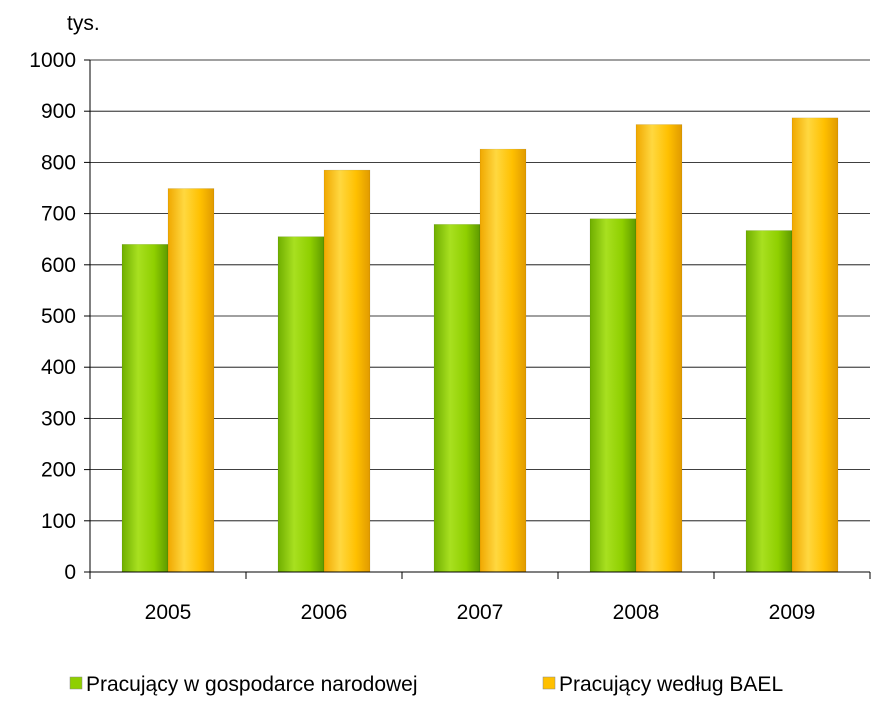  What do you see at coordinates (347, 371) in the screenshot?
I see `bar-bael-2006` at bounding box center [347, 371].